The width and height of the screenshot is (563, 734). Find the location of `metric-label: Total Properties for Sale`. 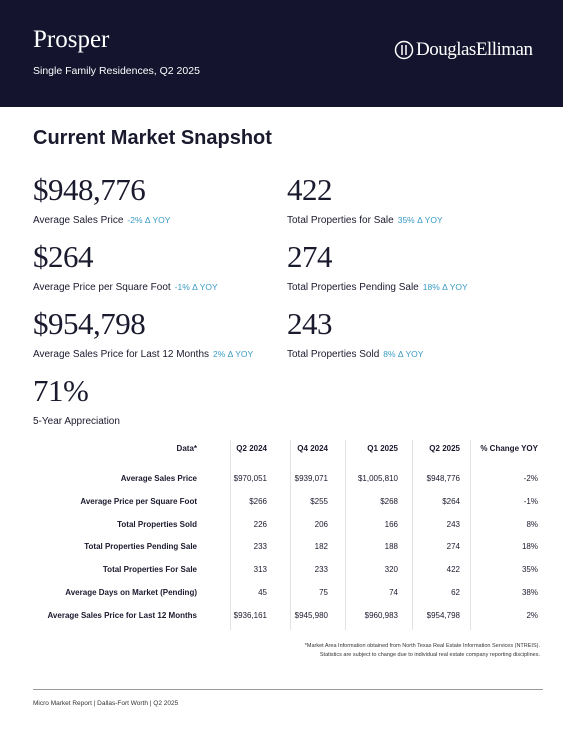

metric-label: Total Properties for Sale is located at coordinates (340, 220).